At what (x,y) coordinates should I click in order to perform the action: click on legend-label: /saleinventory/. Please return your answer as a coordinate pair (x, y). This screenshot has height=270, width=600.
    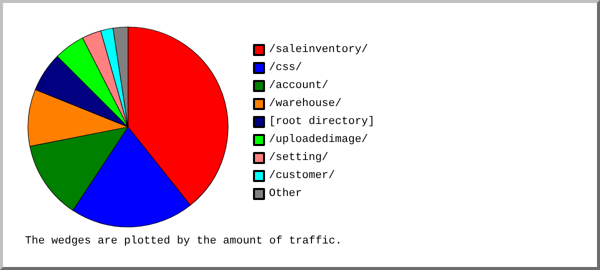
    Looking at the image, I should click on (318, 50).